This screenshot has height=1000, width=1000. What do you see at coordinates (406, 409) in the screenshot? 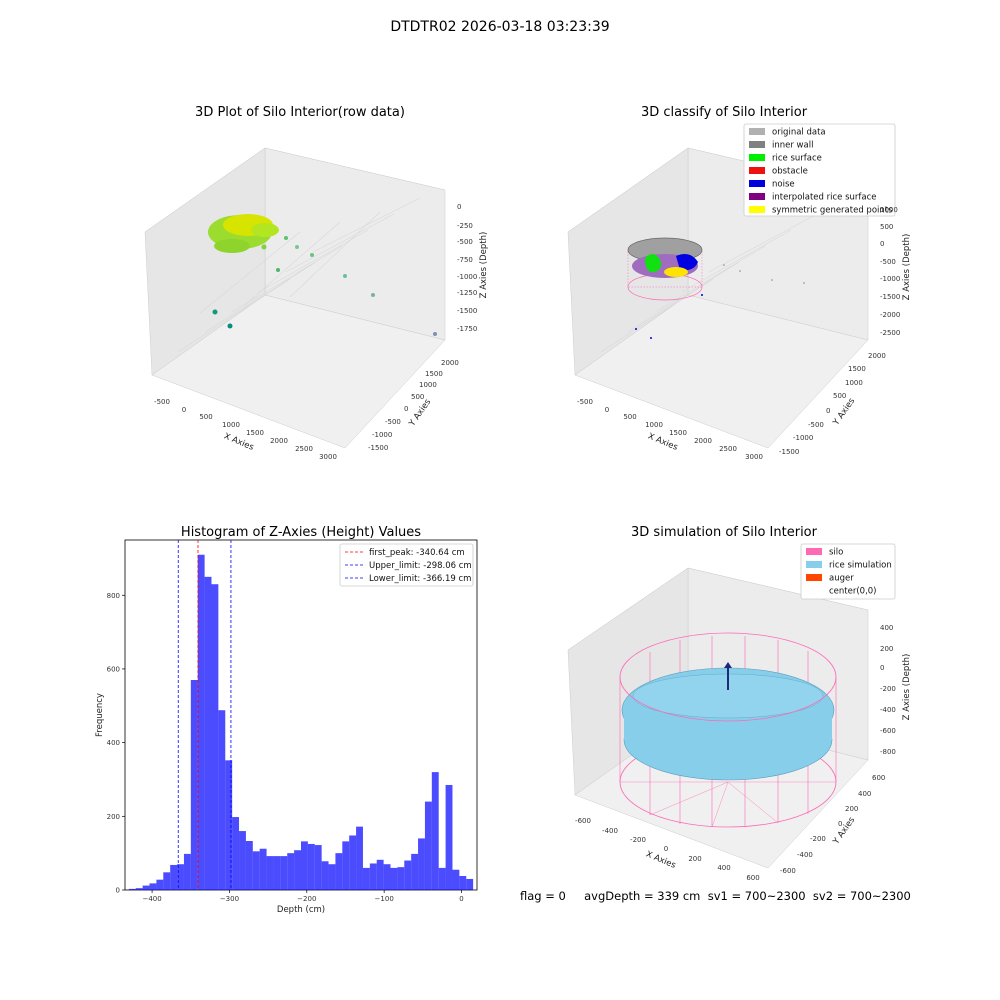
I see `raw-ytick: 0` at bounding box center [406, 409].